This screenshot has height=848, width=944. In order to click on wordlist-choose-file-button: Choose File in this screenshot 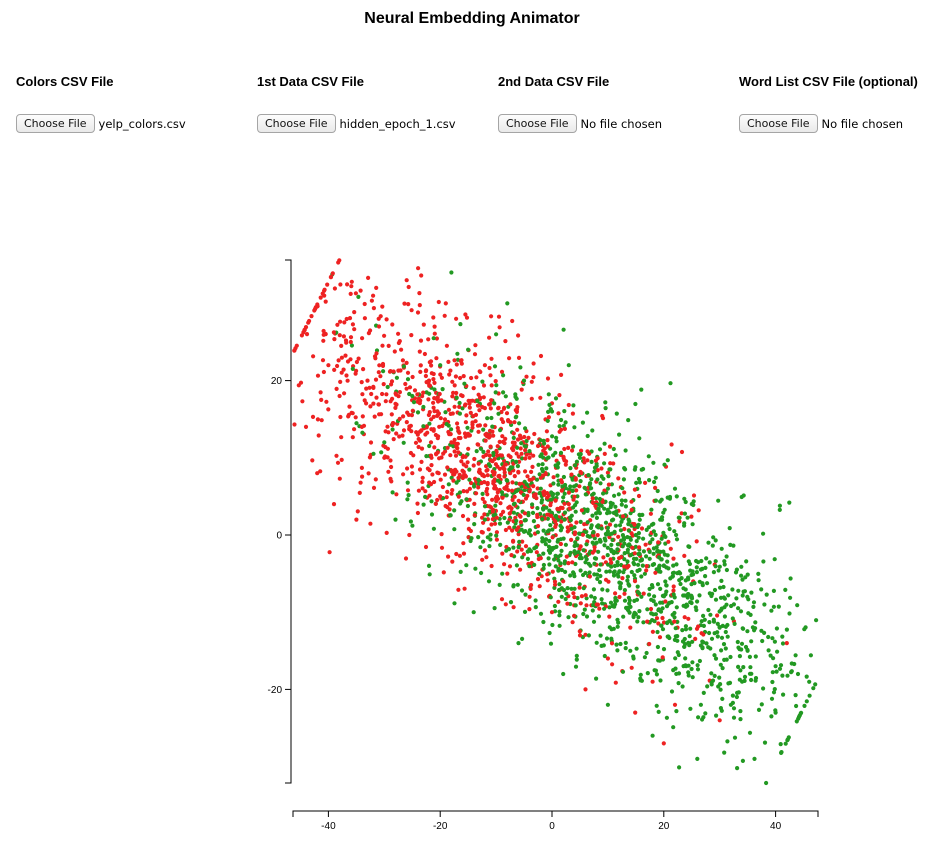, I will do `click(778, 123)`.